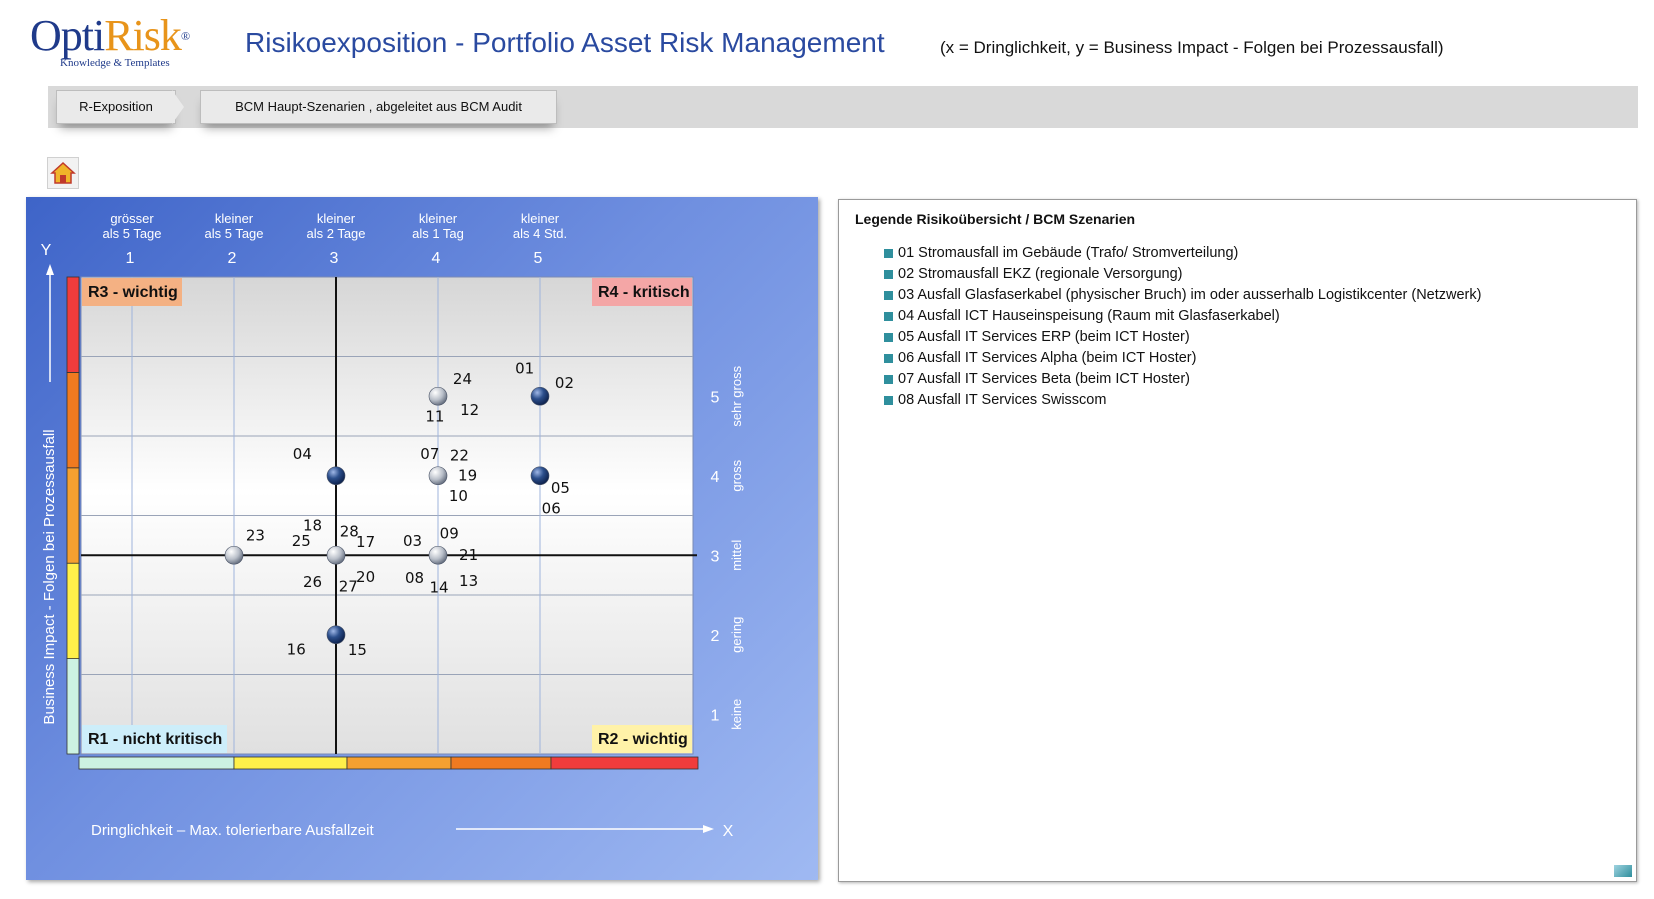 The width and height of the screenshot is (1654, 899). What do you see at coordinates (412, 541) in the screenshot?
I see `point-label: 03` at bounding box center [412, 541].